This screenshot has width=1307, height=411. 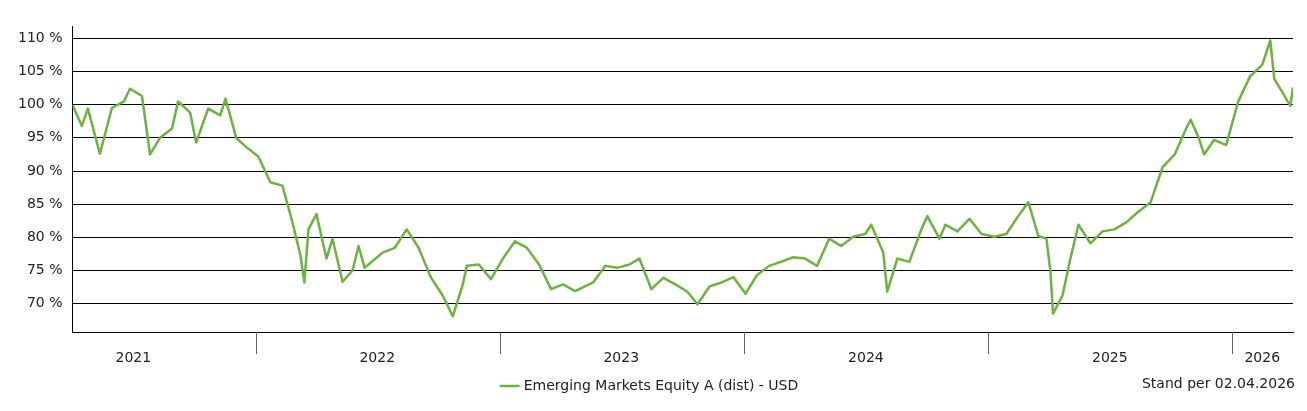 What do you see at coordinates (40, 70) in the screenshot?
I see `y-tick-label: 105 %` at bounding box center [40, 70].